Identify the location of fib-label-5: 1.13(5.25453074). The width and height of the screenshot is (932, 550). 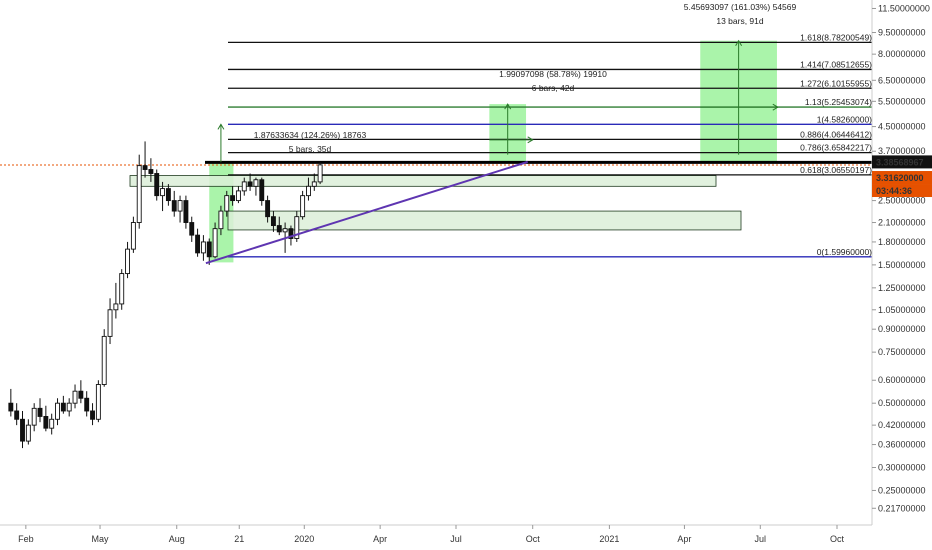
(838, 102).